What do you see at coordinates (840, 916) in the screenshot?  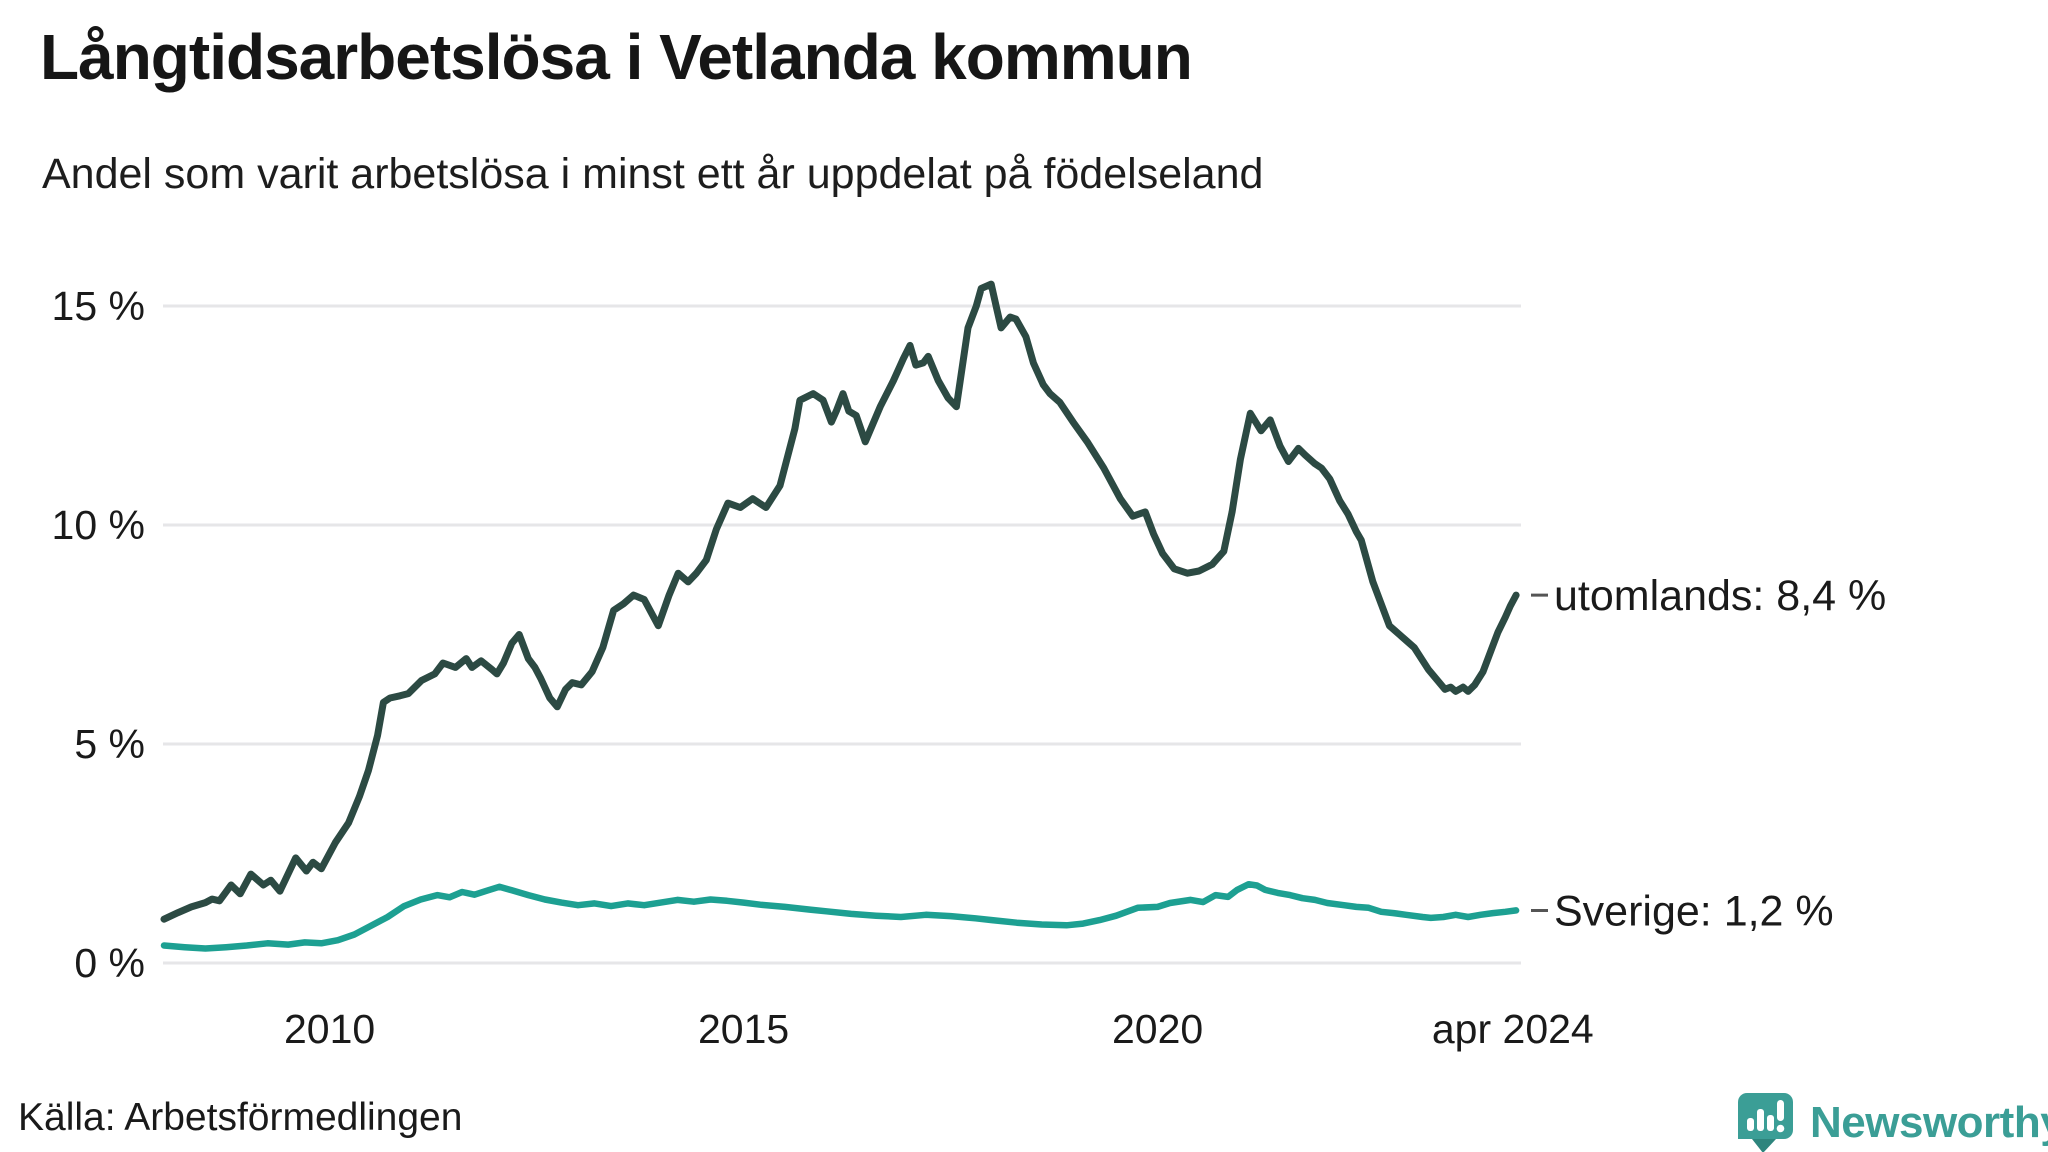 I see `sverige-line` at bounding box center [840, 916].